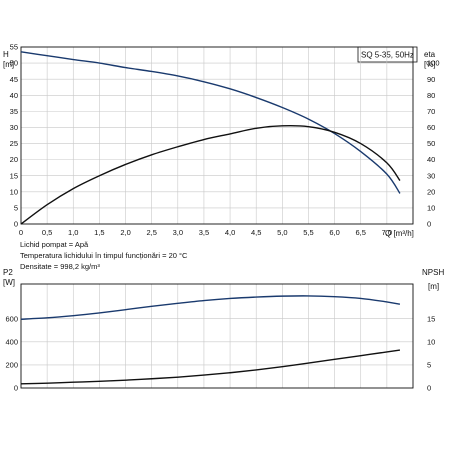 The image size is (450, 450). Describe the element at coordinates (125, 232) in the screenshot. I see `top-x-tick: 2,0` at that location.